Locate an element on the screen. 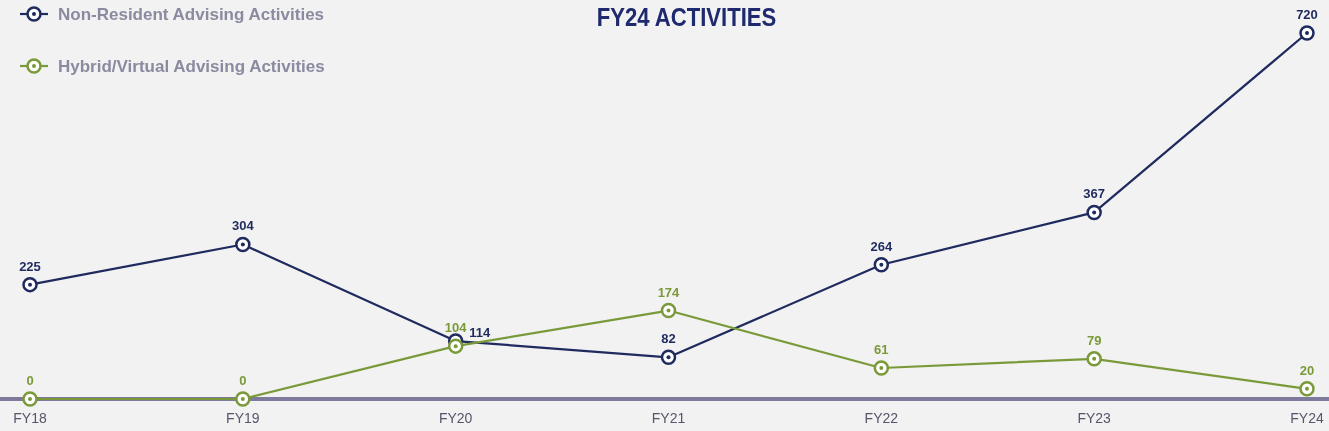  x-tick-label: FY18 is located at coordinates (30, 418).